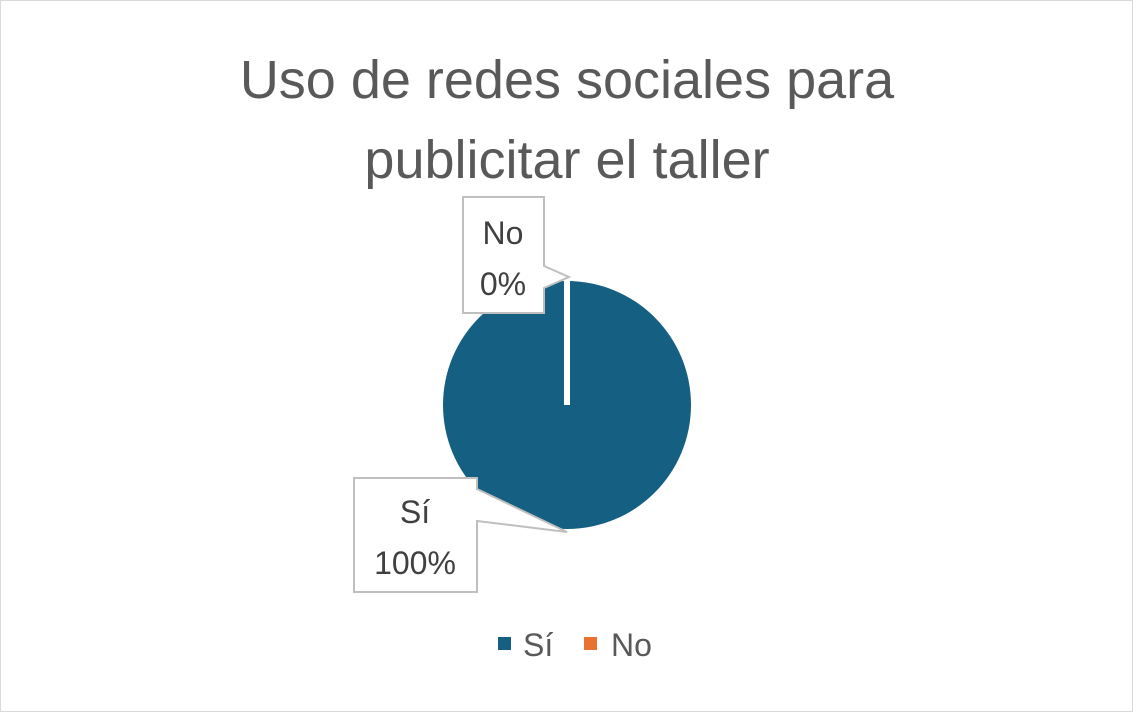 The image size is (1133, 713). I want to click on data-label-si-percent: 100%, so click(415, 563).